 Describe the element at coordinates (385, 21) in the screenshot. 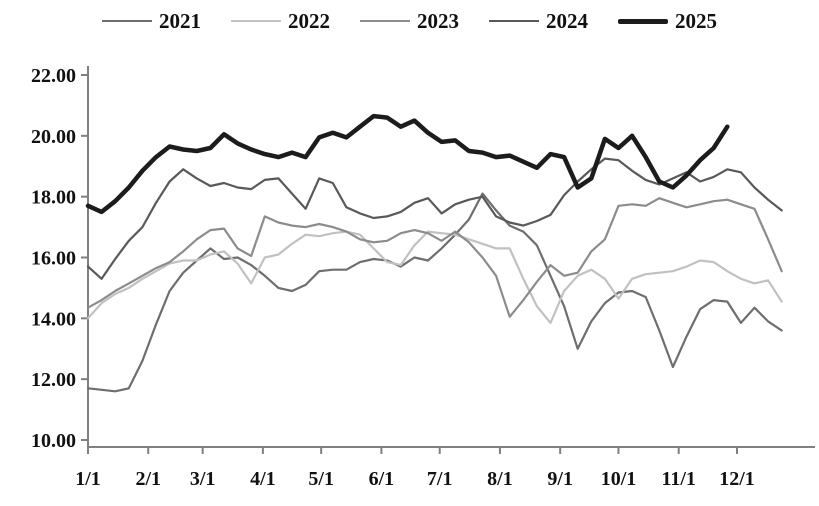

I see `legend-line-swatch-2023` at that location.